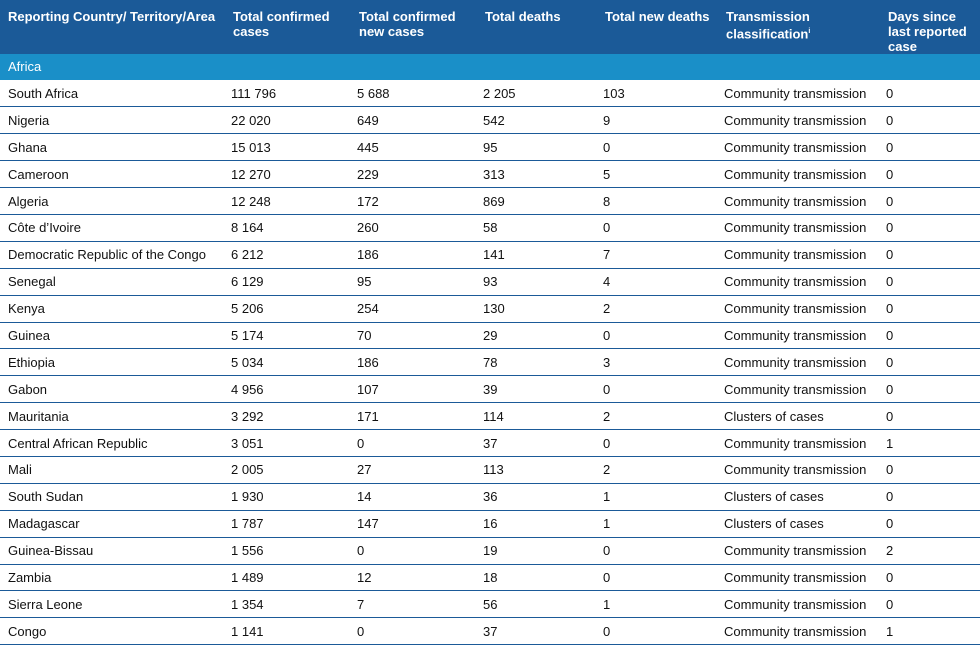 The width and height of the screenshot is (980, 645). I want to click on cell-total-confirmed-new-cases: 14, so click(414, 497).